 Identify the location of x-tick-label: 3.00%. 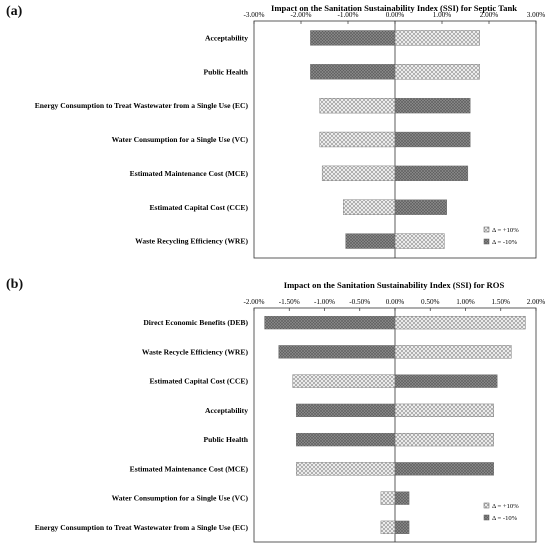
(536, 15).